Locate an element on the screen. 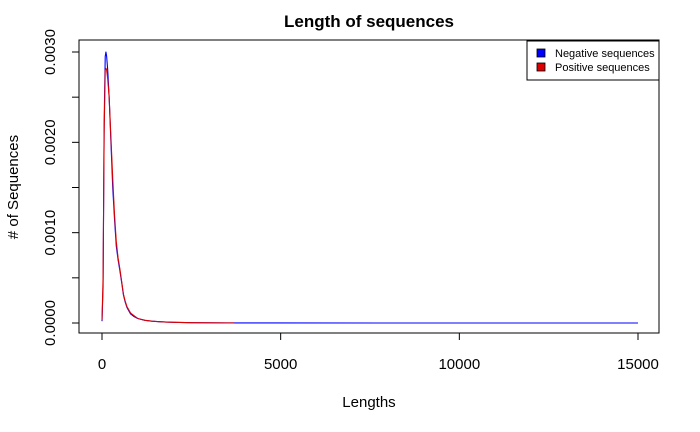 The height and width of the screenshot is (432, 700). x-tick-label: 0 is located at coordinates (102, 364).